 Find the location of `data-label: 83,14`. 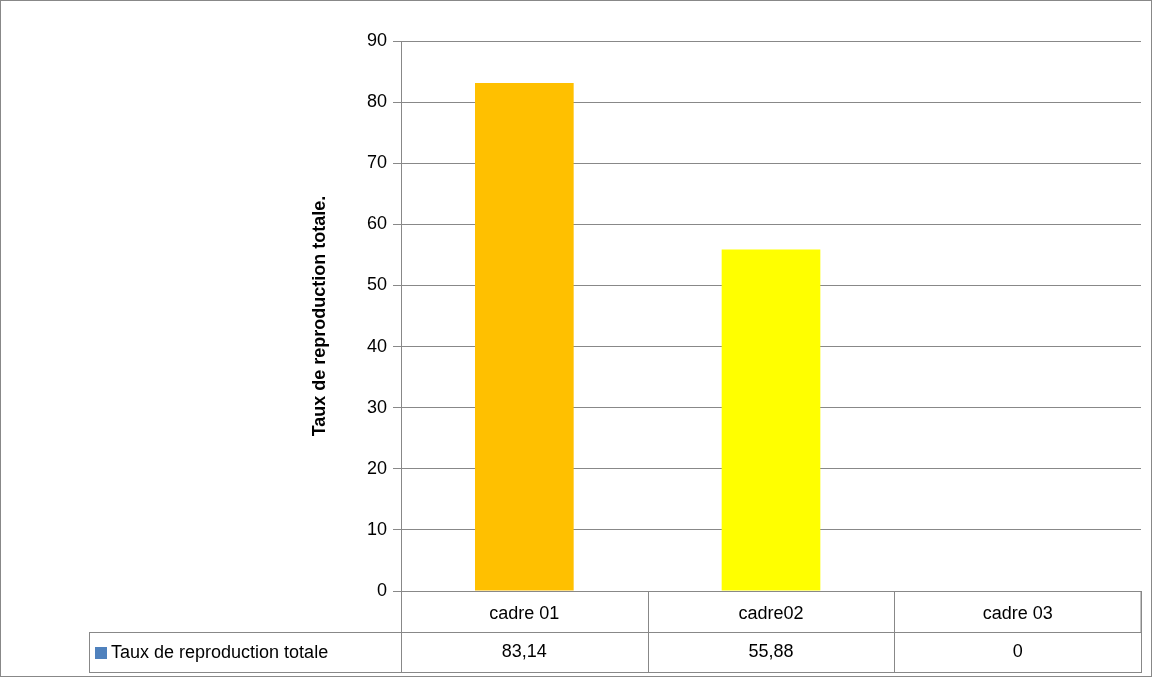

data-label: 83,14 is located at coordinates (524, 651).